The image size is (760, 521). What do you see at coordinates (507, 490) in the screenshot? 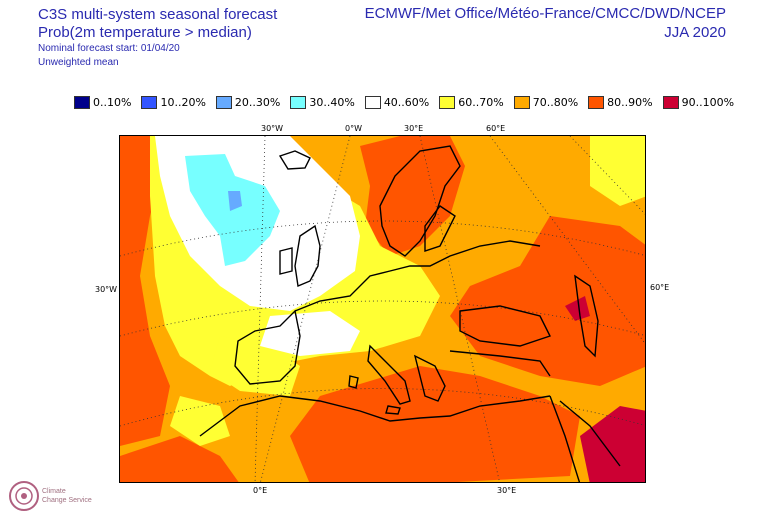
I see `tick-bottom-30e: 30°E` at bounding box center [507, 490].